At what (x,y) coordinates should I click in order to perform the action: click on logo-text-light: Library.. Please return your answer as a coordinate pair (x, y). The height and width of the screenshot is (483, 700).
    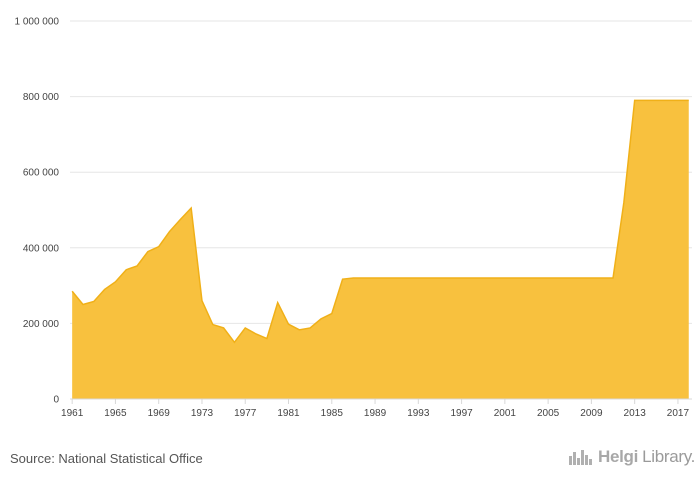
    Looking at the image, I should click on (669, 456).